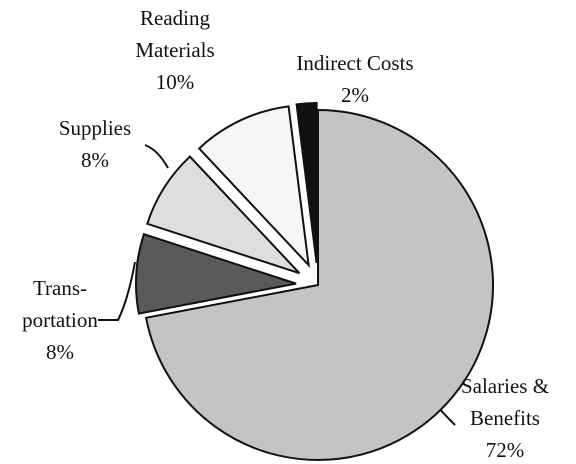 Image resolution: width=576 pixels, height=464 pixels. I want to click on slice-label: Supplies, so click(95, 128).